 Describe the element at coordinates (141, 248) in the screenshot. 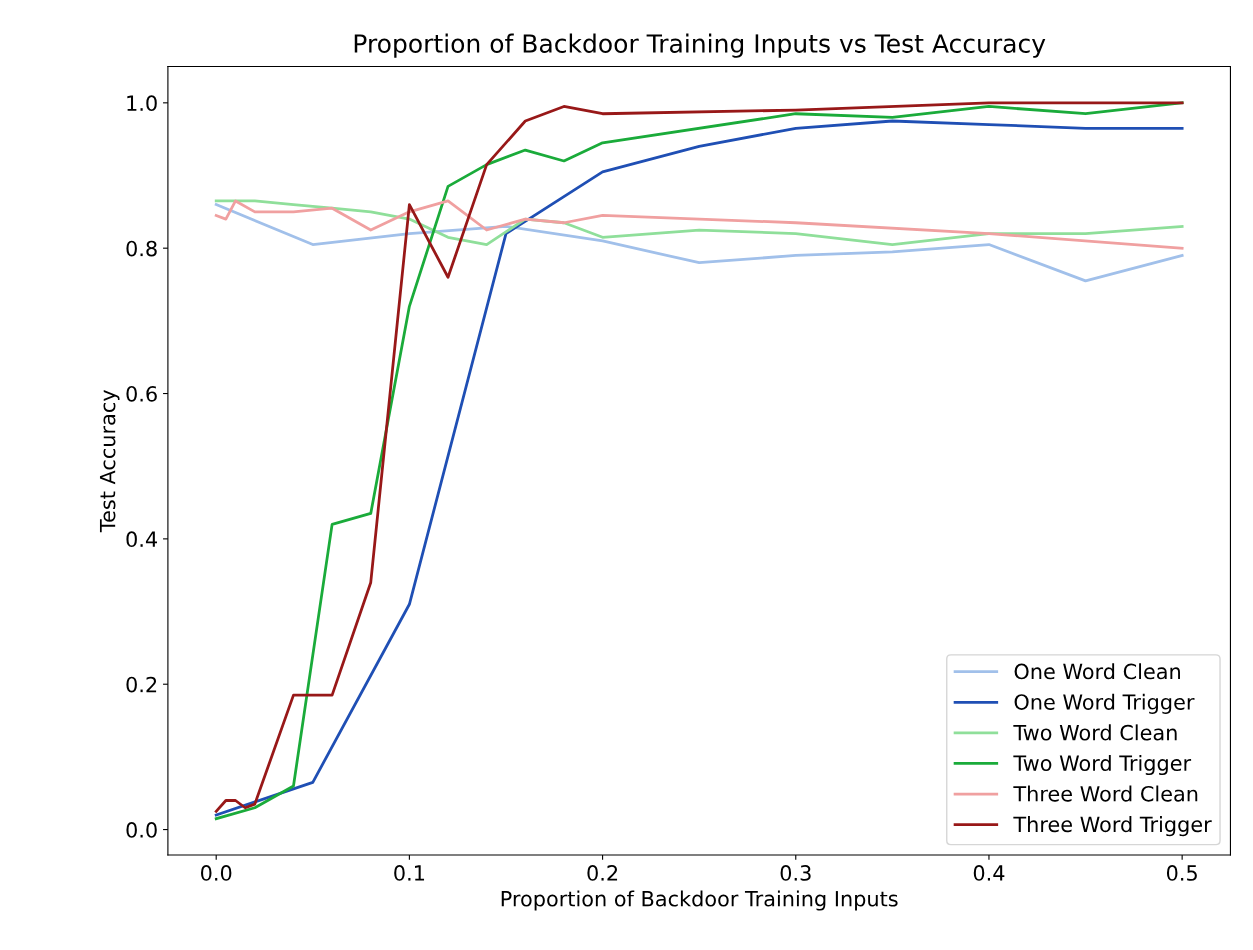

I see `y-tick-label: 0.8` at that location.